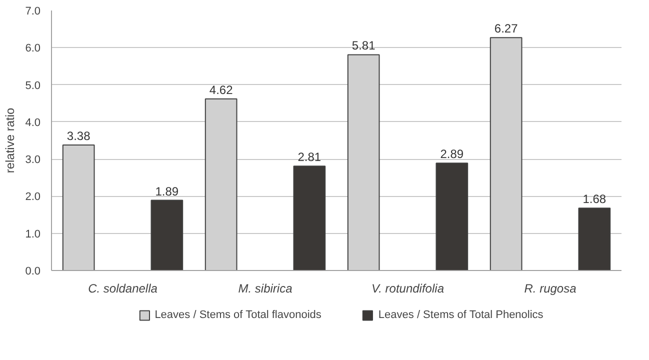 The image size is (649, 360). I want to click on data-label: 3.38, so click(78, 135).